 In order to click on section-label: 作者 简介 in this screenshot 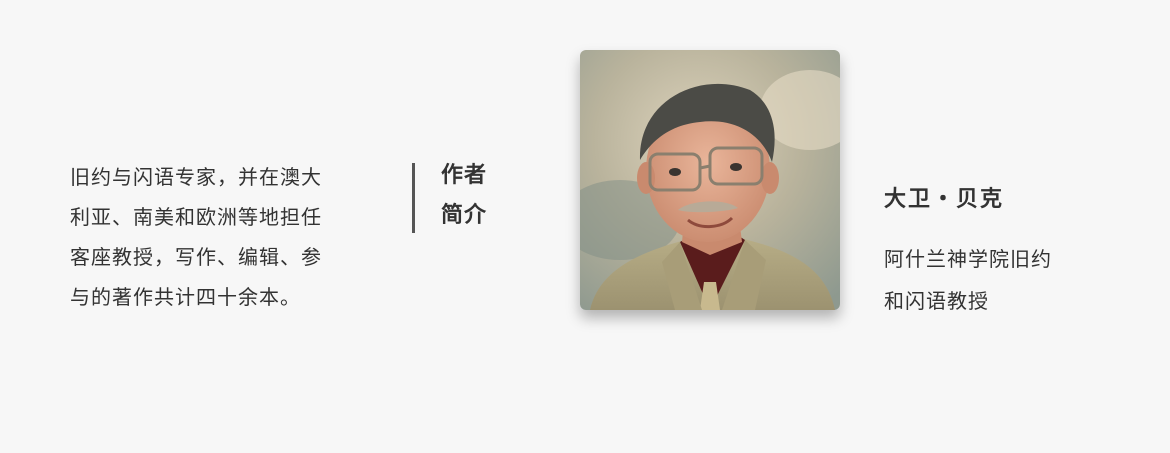, I will do `click(464, 196)`.